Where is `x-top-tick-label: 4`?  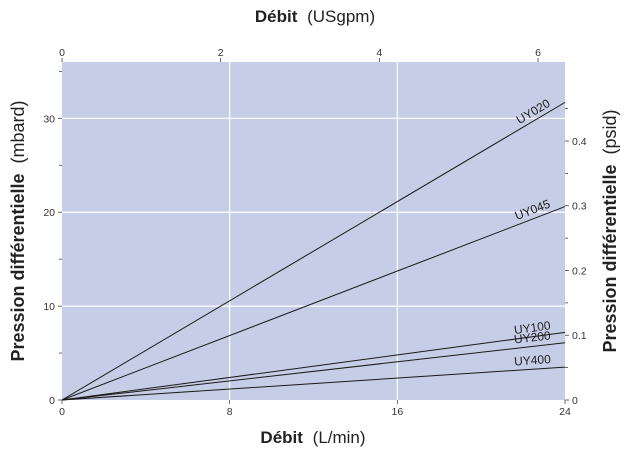 x-top-tick-label: 4 is located at coordinates (379, 53).